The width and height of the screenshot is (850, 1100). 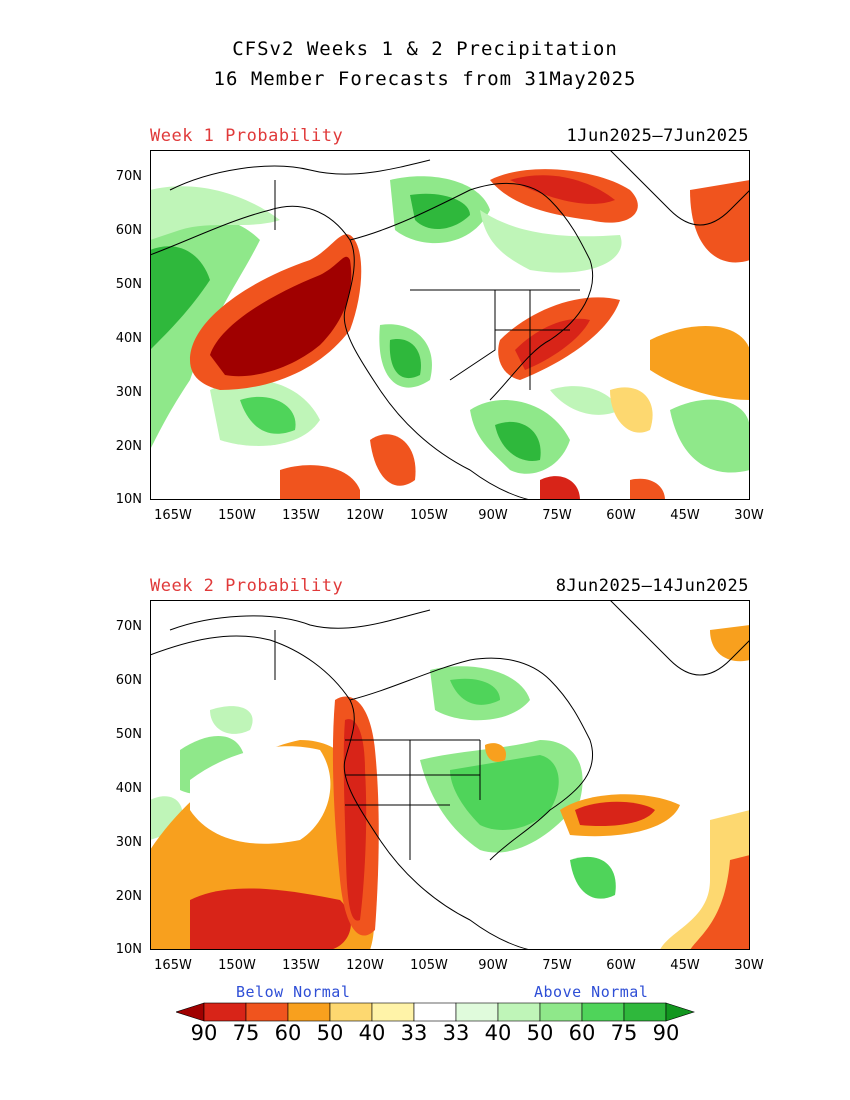 What do you see at coordinates (247, 136) in the screenshot?
I see `week1-panel-label: Week 1 Probability` at bounding box center [247, 136].